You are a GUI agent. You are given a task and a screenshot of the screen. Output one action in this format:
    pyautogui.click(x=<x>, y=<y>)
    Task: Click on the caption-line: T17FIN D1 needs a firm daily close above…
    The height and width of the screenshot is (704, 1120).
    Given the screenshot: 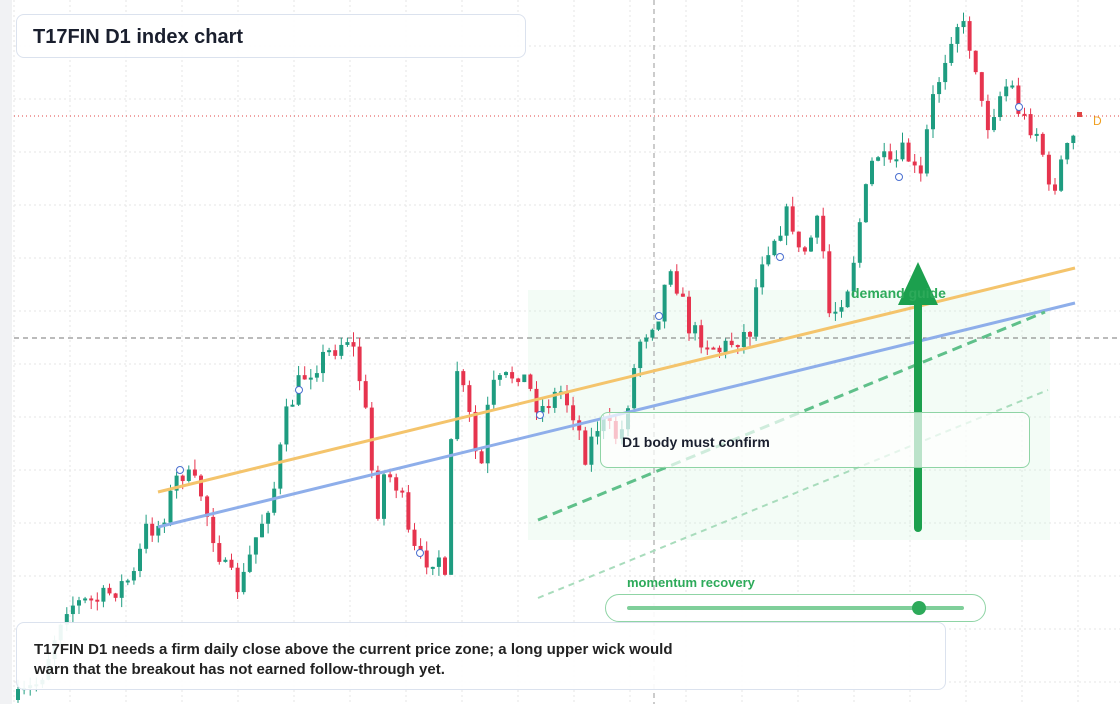 What is the action you would take?
    pyautogui.click(x=353, y=649)
    